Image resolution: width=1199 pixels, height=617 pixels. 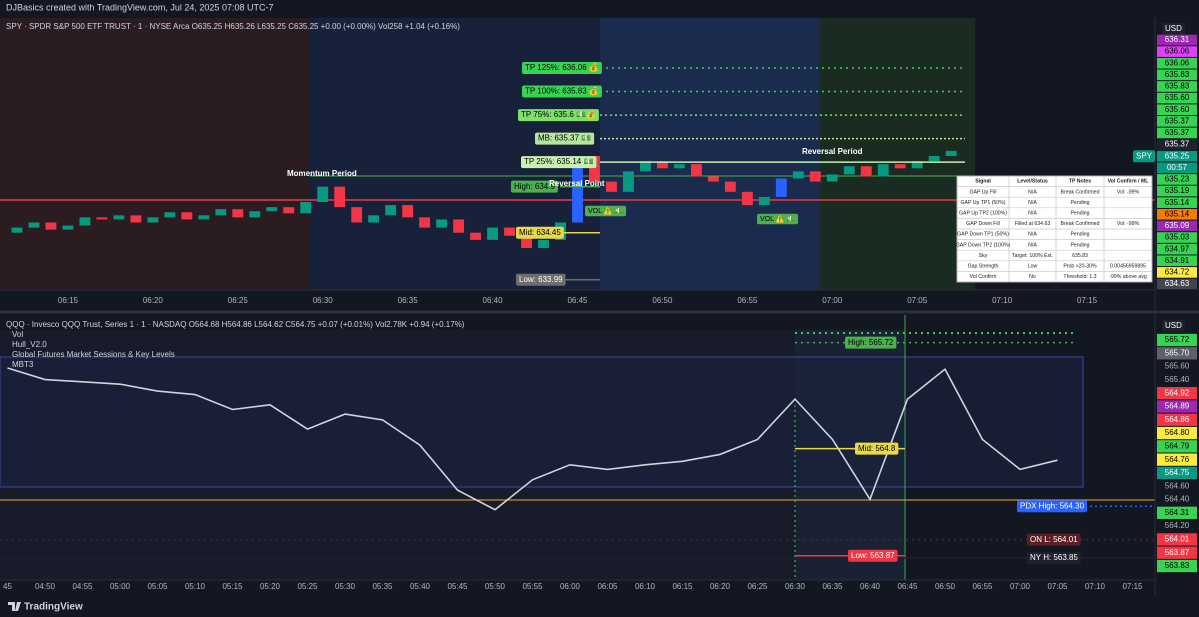 What do you see at coordinates (832, 151) in the screenshot?
I see `annotation: Reversal Period` at bounding box center [832, 151].